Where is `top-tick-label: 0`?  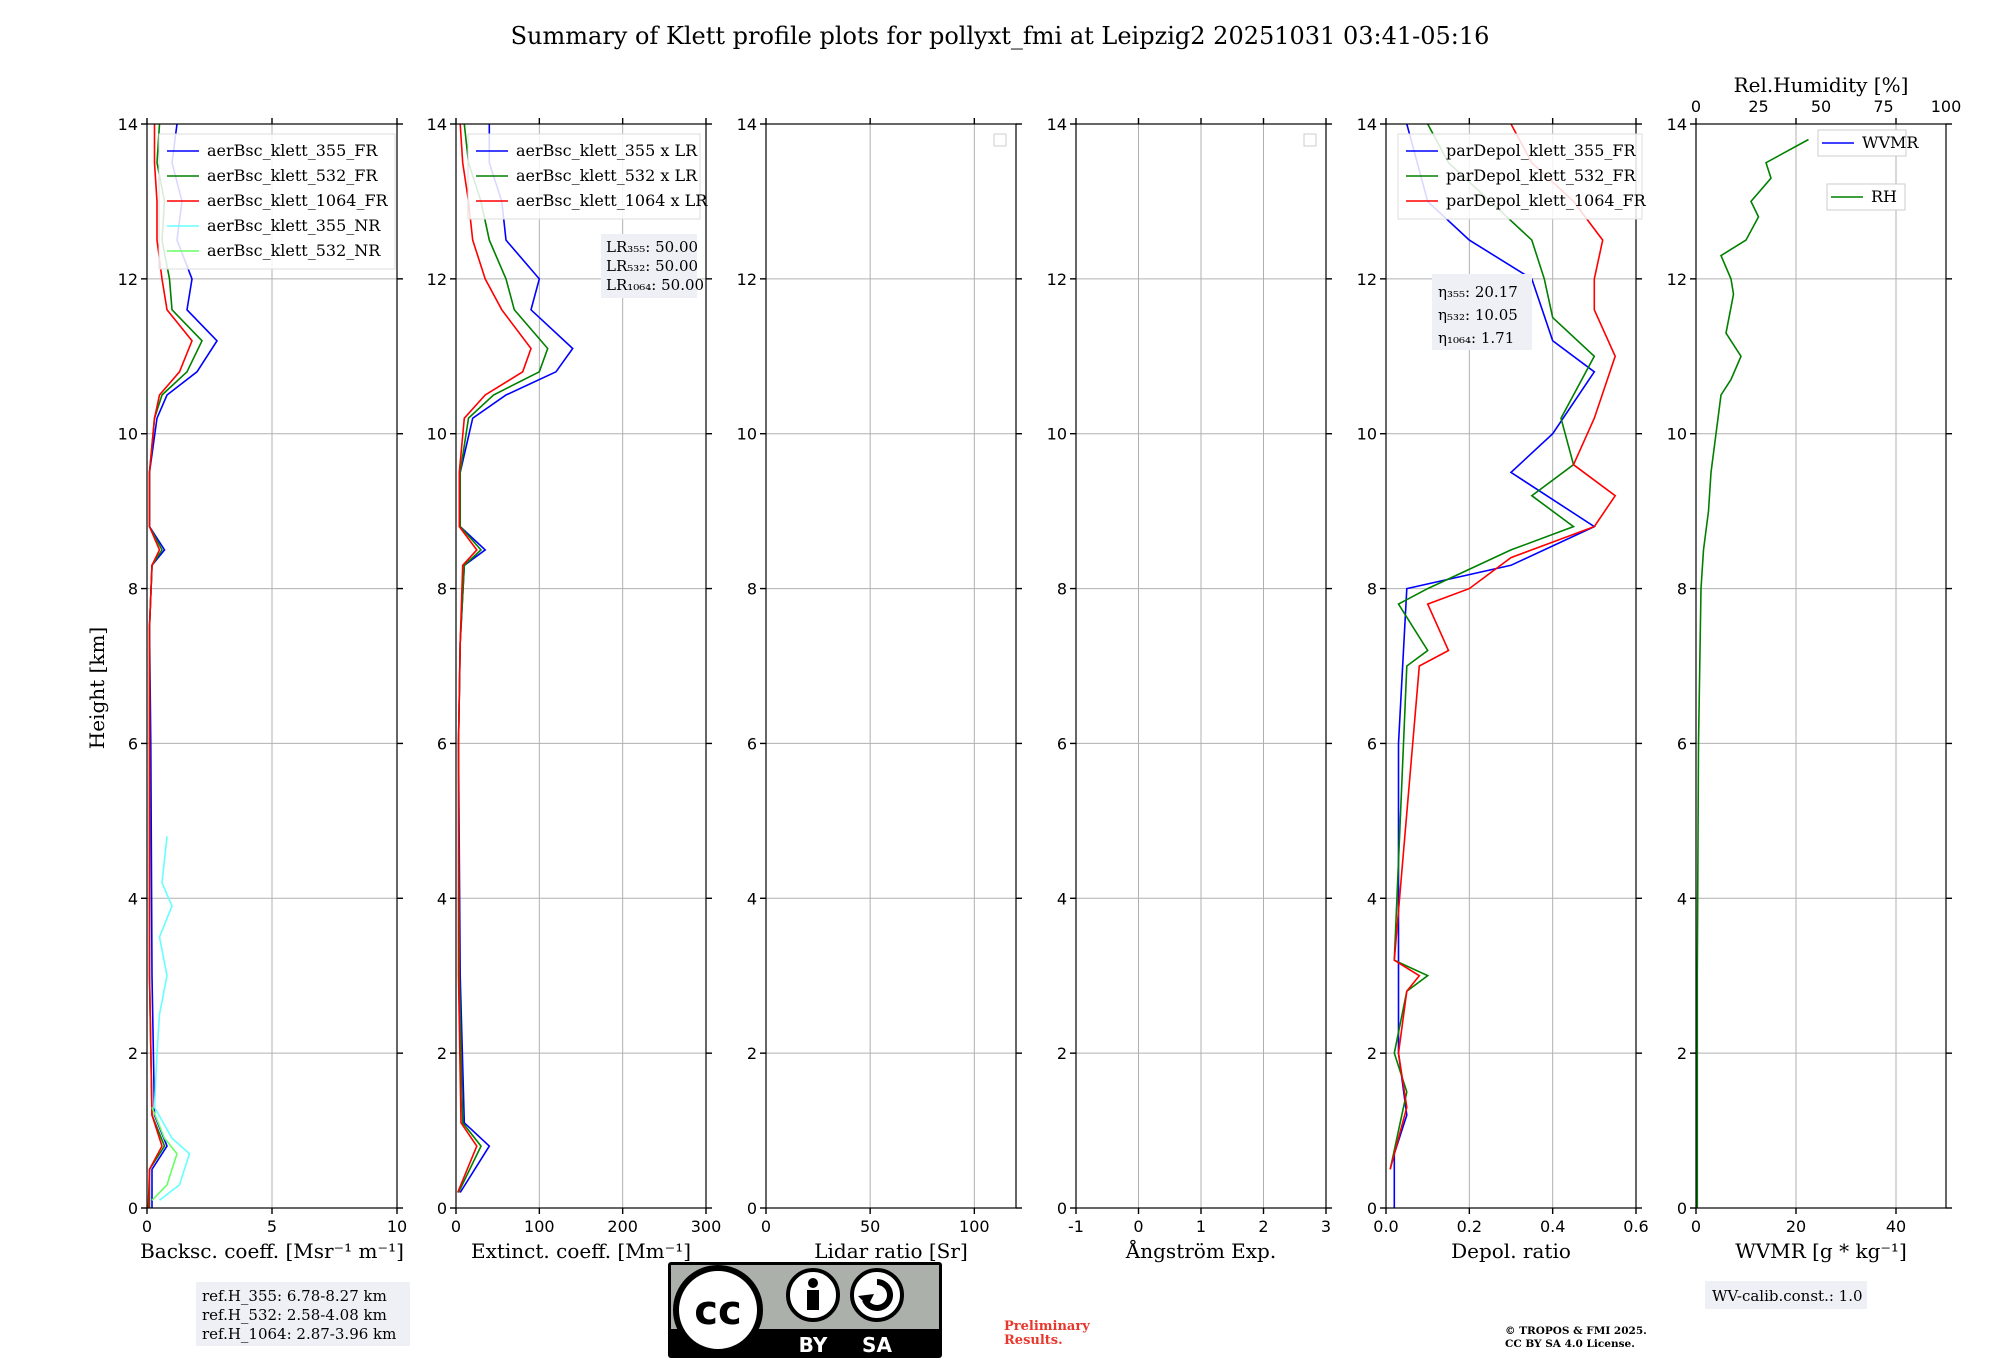 top-tick-label: 0 is located at coordinates (1696, 106).